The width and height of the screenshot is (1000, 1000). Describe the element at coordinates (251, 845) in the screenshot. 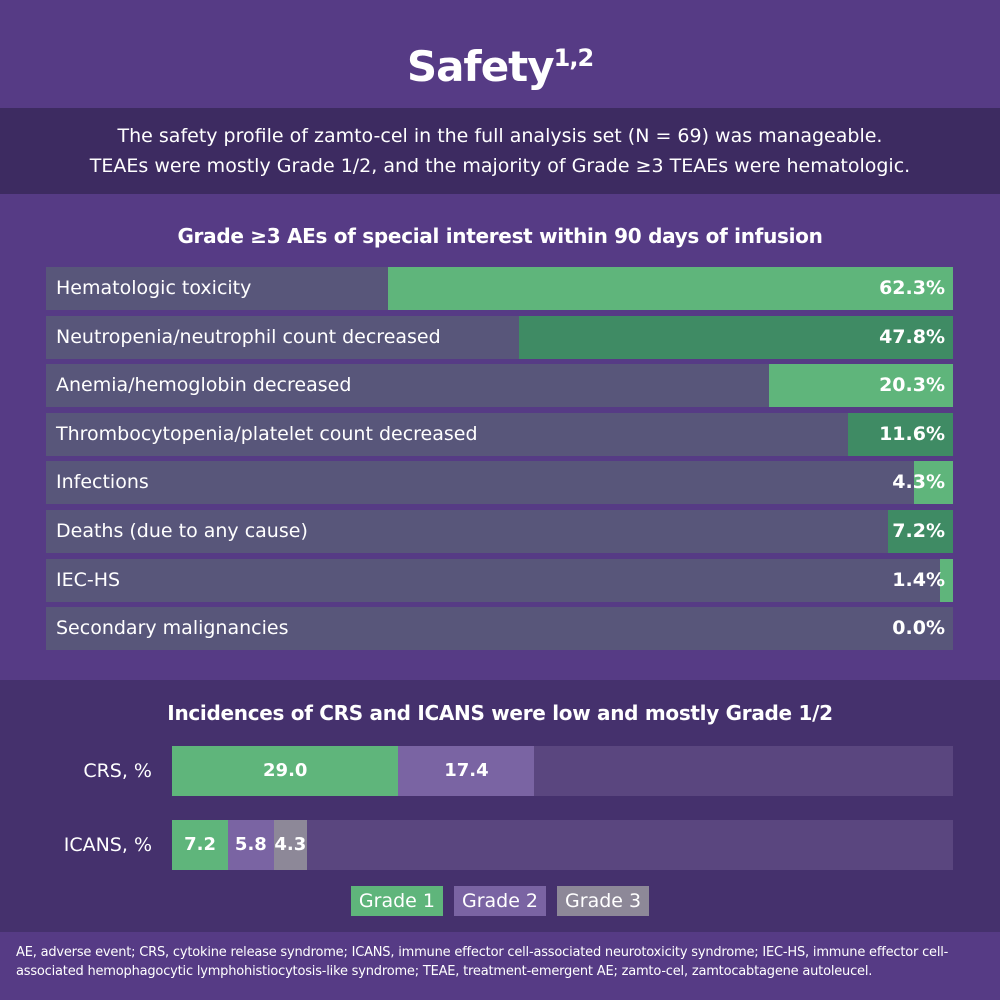

I see `stacked-bar-segment: 5.8` at that location.